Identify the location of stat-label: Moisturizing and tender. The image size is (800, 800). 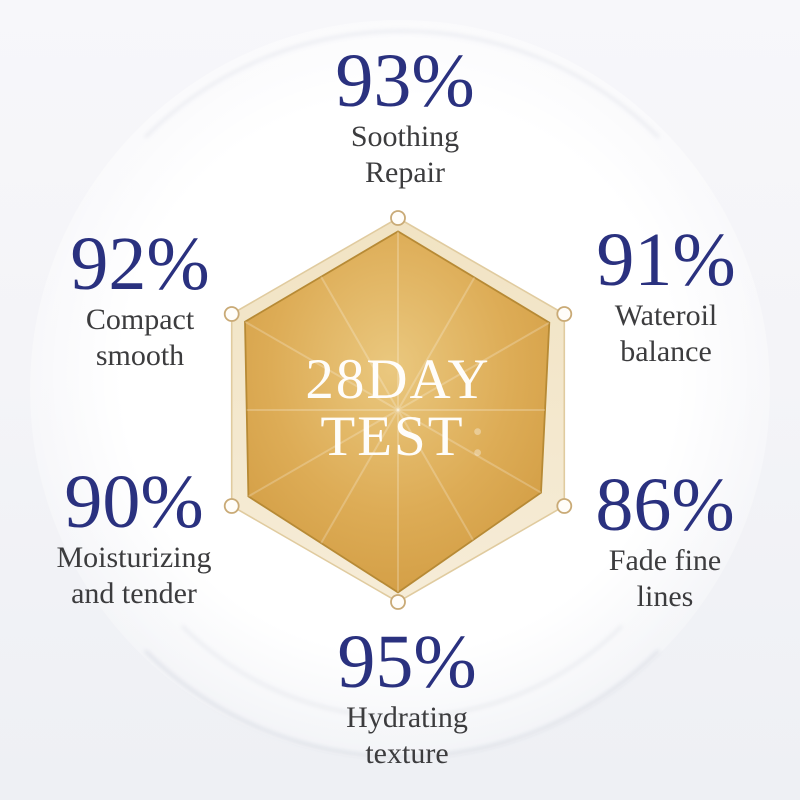
(134, 575).